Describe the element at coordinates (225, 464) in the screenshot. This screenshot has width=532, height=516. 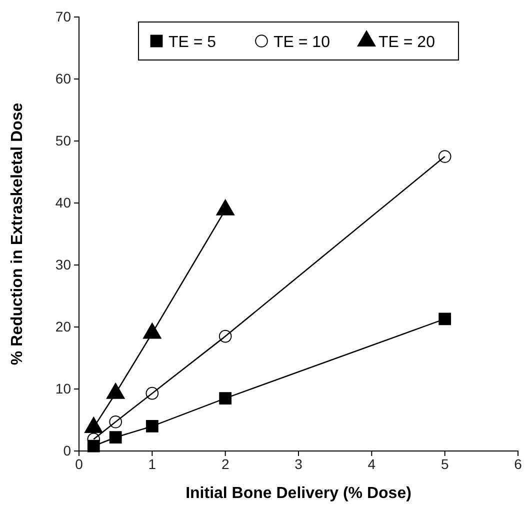
I see `x-tick-label: 2` at that location.